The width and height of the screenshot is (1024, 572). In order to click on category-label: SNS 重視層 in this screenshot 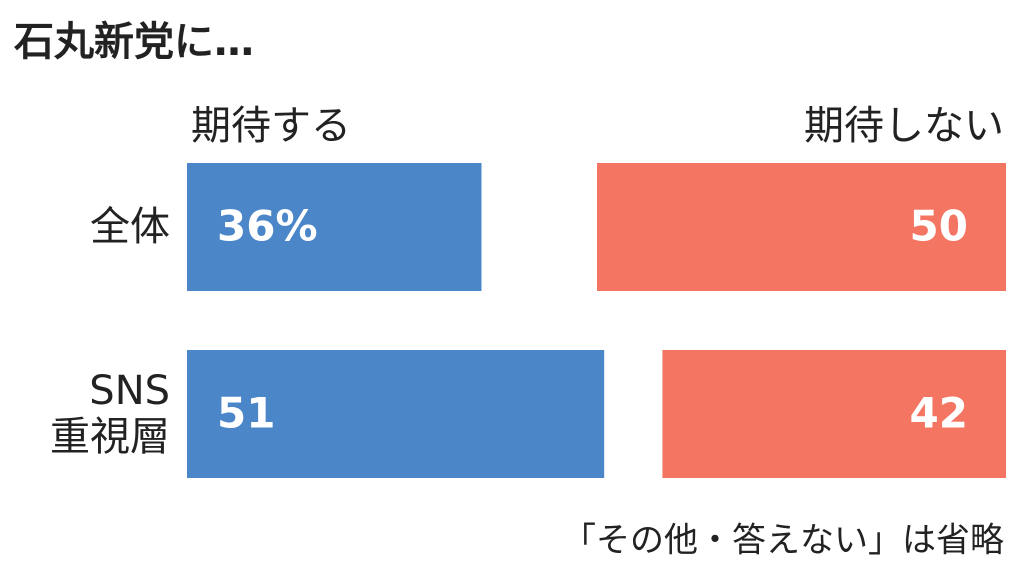, I will do `click(110, 414)`.